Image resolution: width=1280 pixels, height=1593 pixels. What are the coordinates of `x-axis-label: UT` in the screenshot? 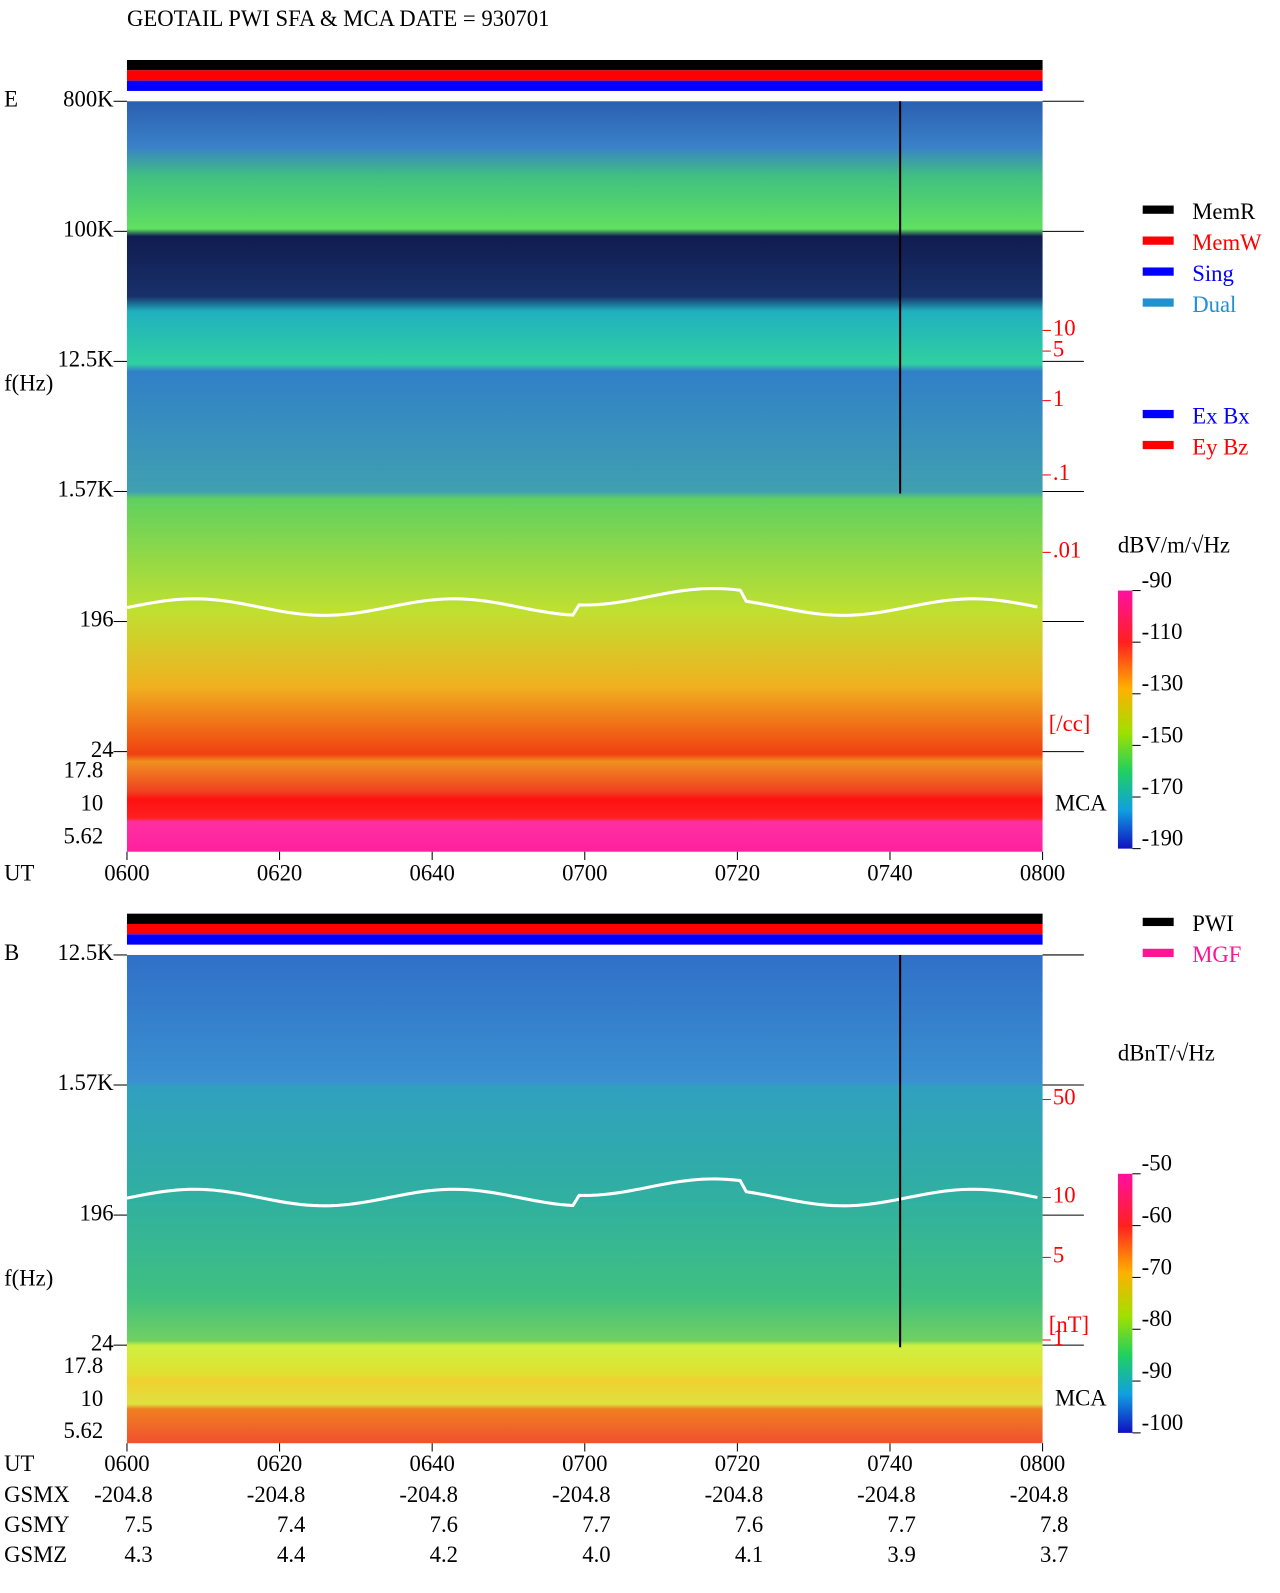 It's located at (19, 1463).